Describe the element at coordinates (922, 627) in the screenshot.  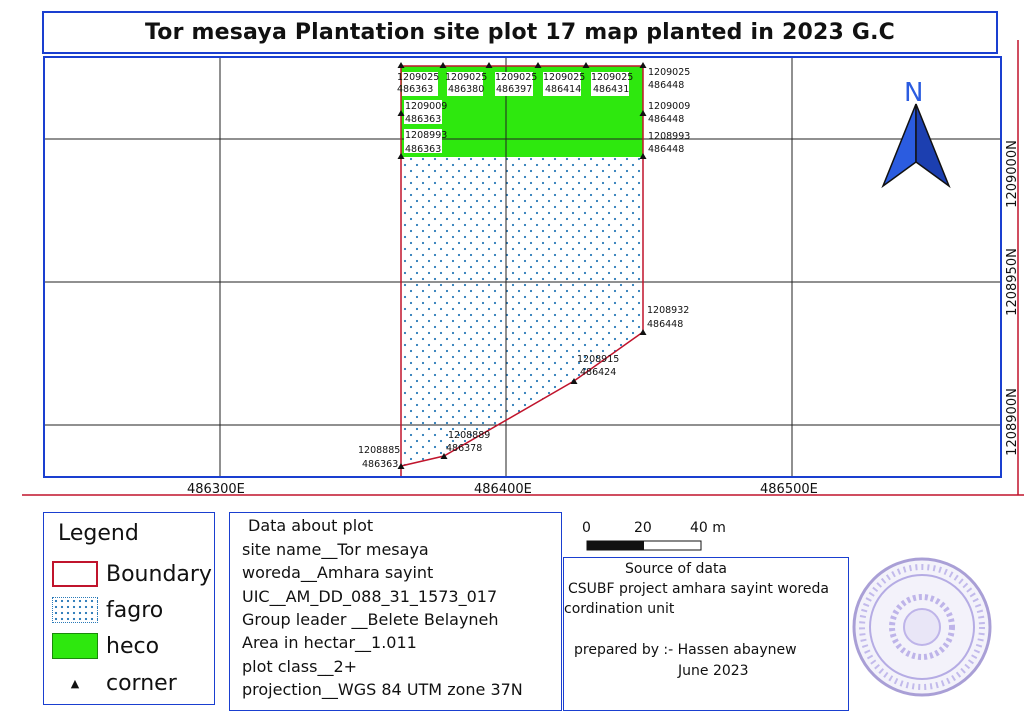
I see `official-stamp-icon` at that location.